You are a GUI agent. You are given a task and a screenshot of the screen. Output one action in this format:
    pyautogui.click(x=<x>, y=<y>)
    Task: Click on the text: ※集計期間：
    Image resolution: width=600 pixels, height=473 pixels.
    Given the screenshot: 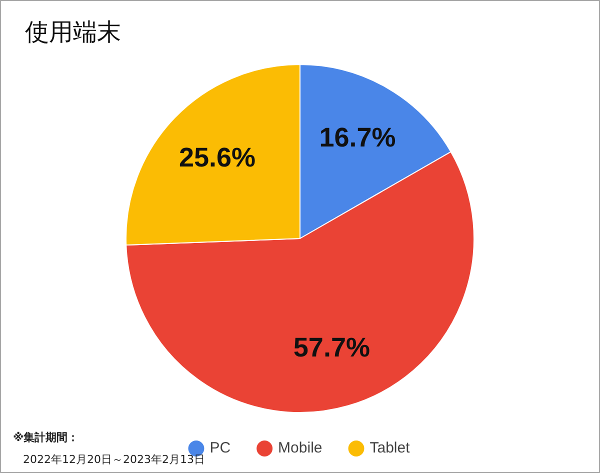 What is the action you would take?
    pyautogui.click(x=46, y=437)
    